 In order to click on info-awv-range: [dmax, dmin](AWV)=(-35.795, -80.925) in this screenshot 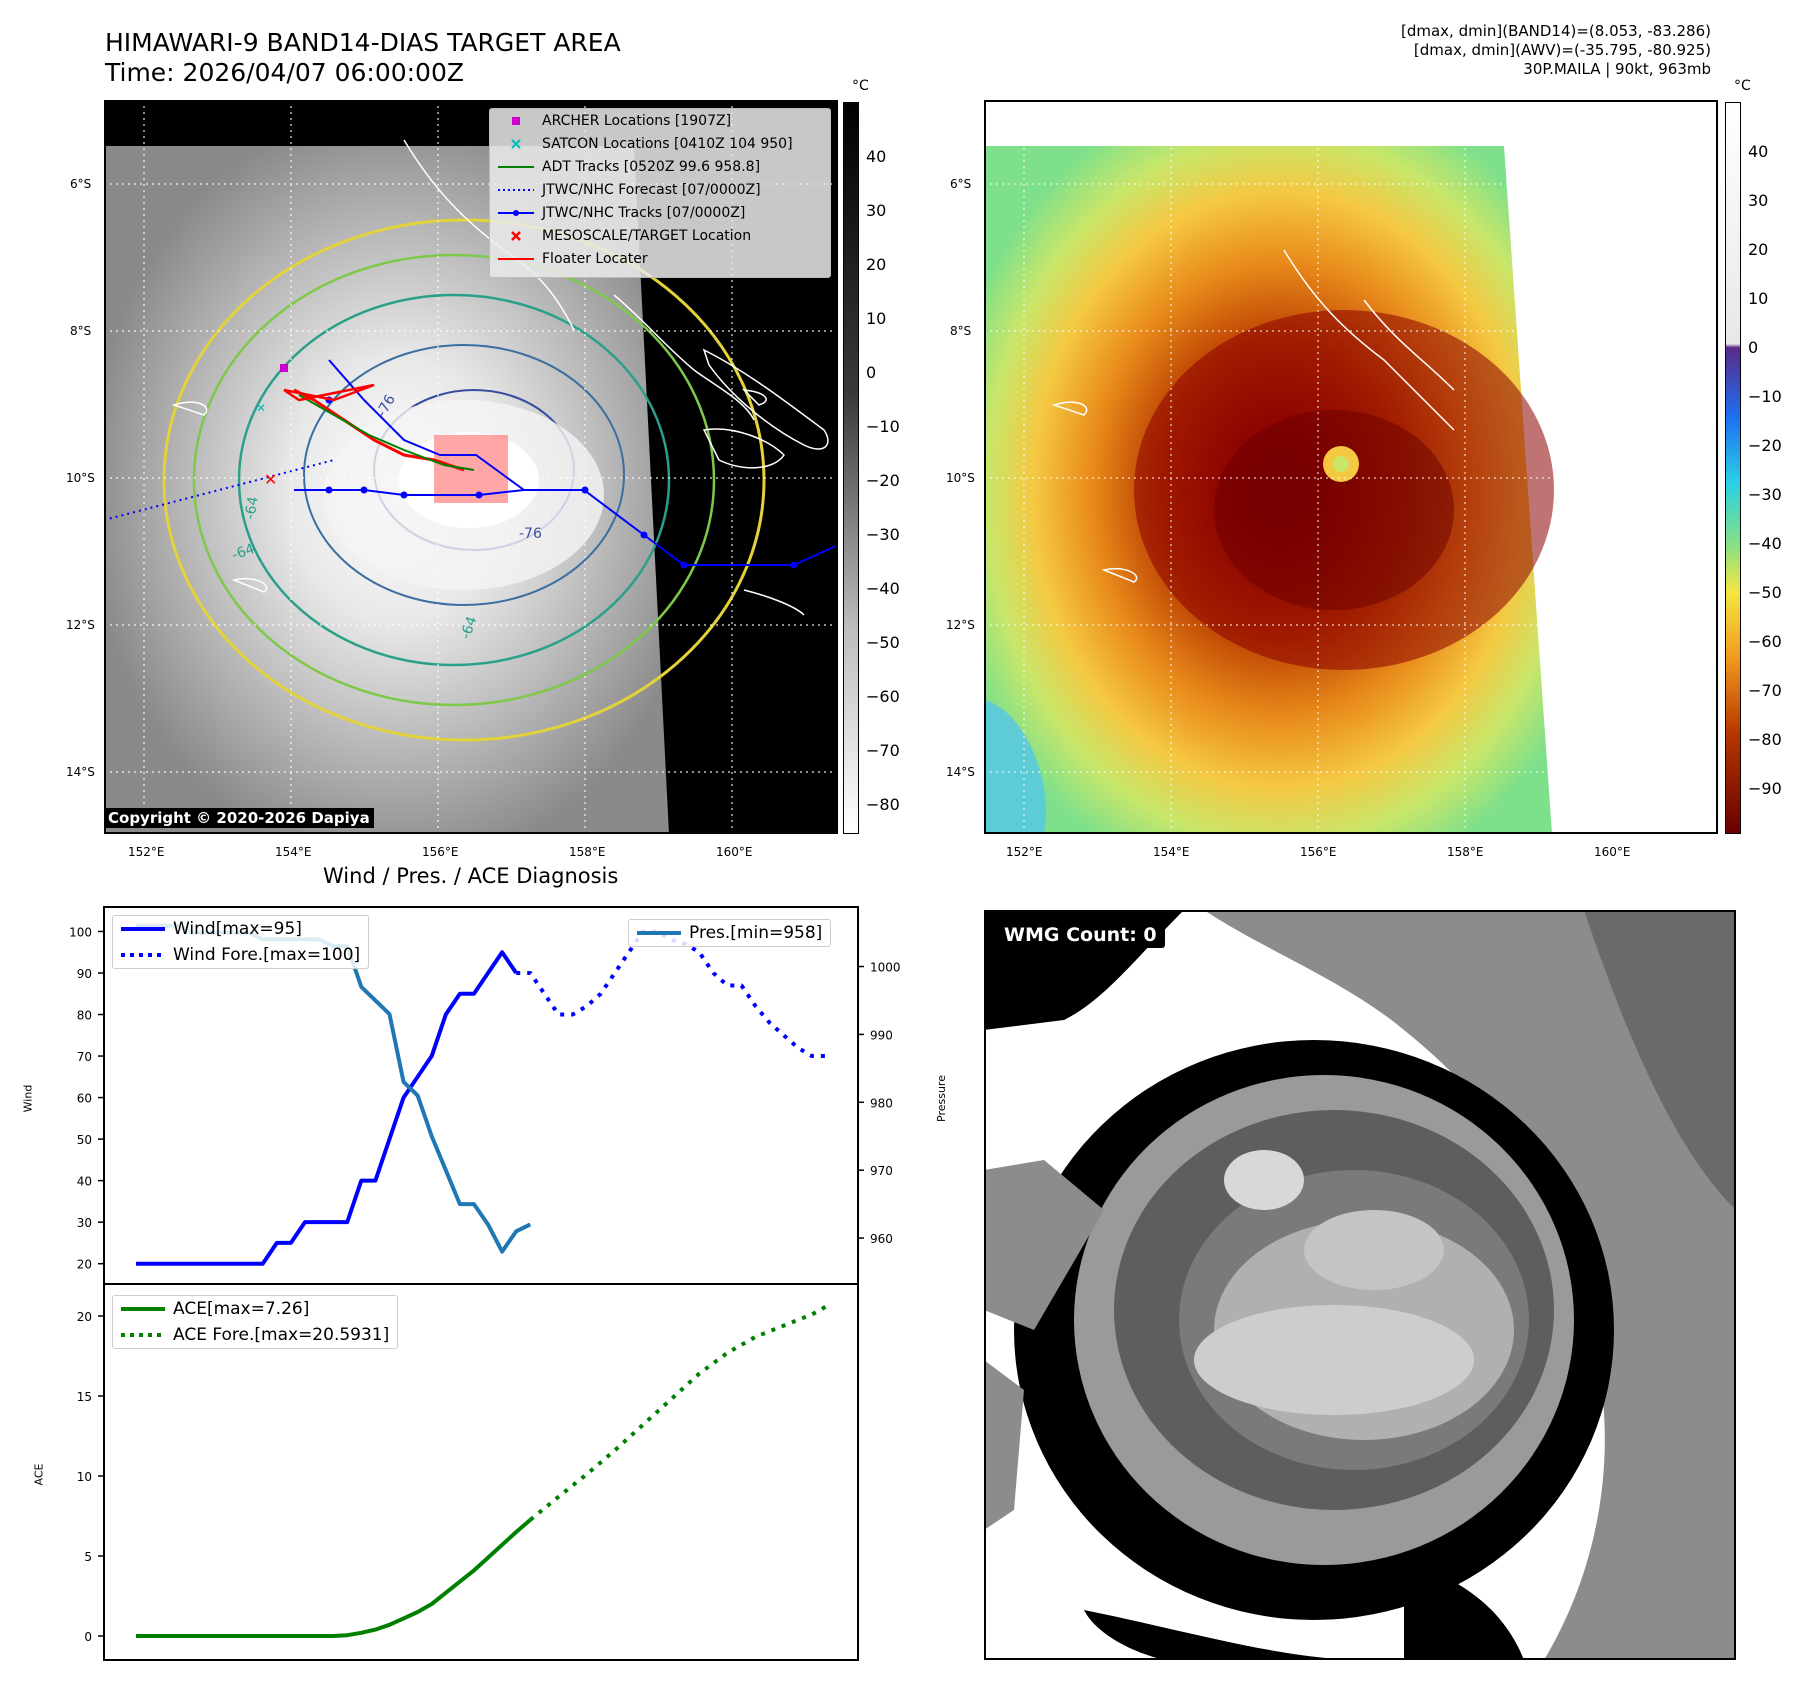, I will do `click(1562, 50)`.